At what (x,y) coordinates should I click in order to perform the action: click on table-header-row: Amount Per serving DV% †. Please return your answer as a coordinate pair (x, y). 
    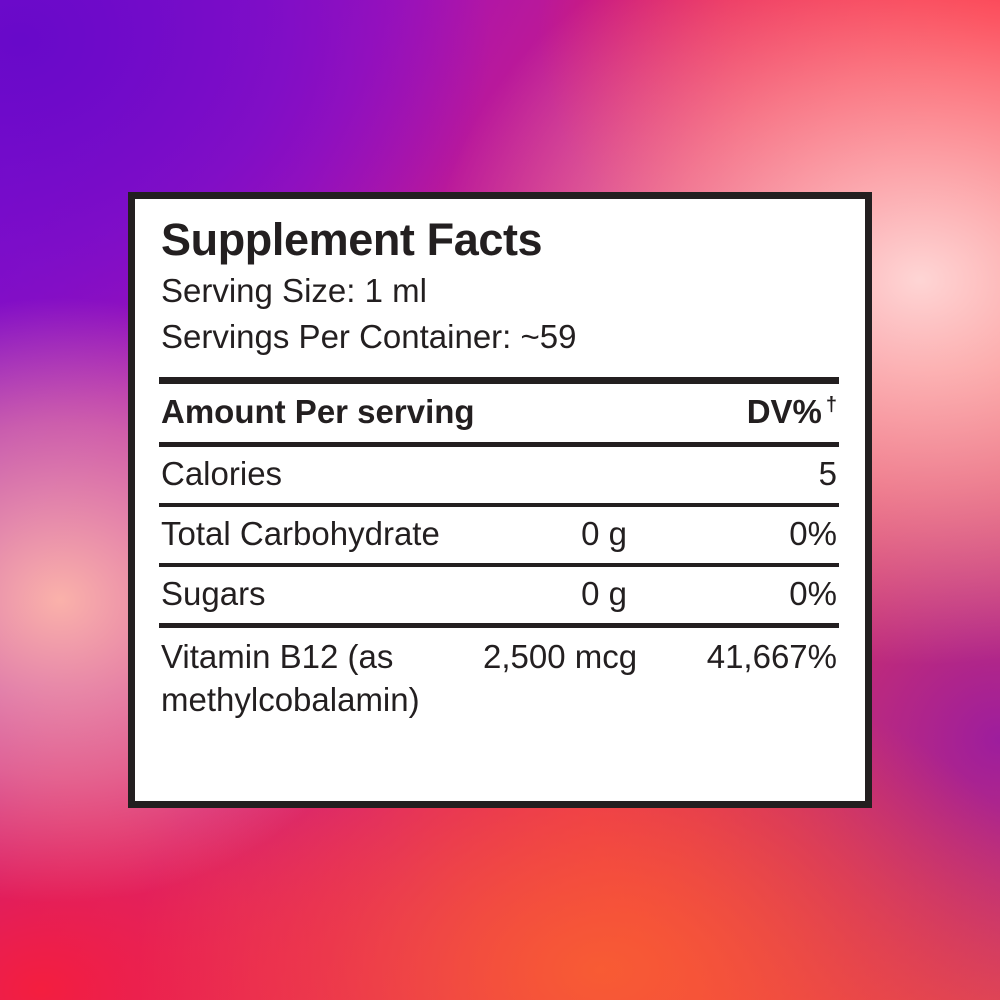
    Looking at the image, I should click on (499, 413).